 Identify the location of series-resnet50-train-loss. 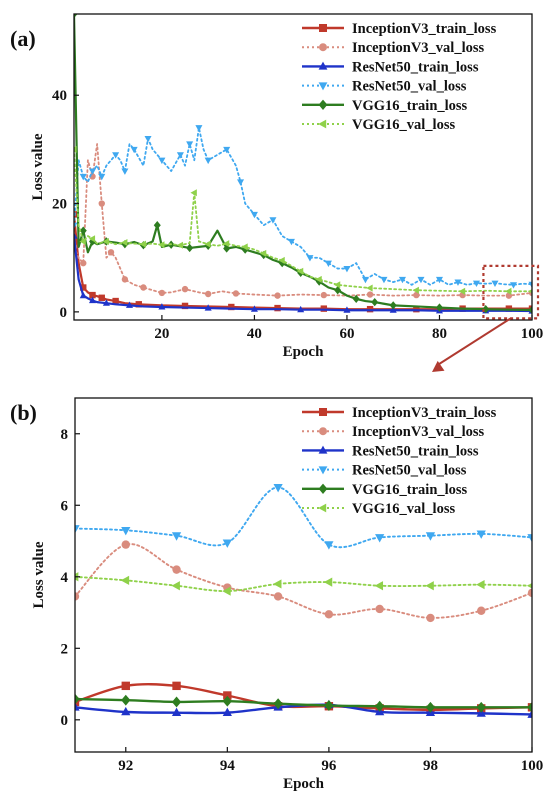
(303, 273).